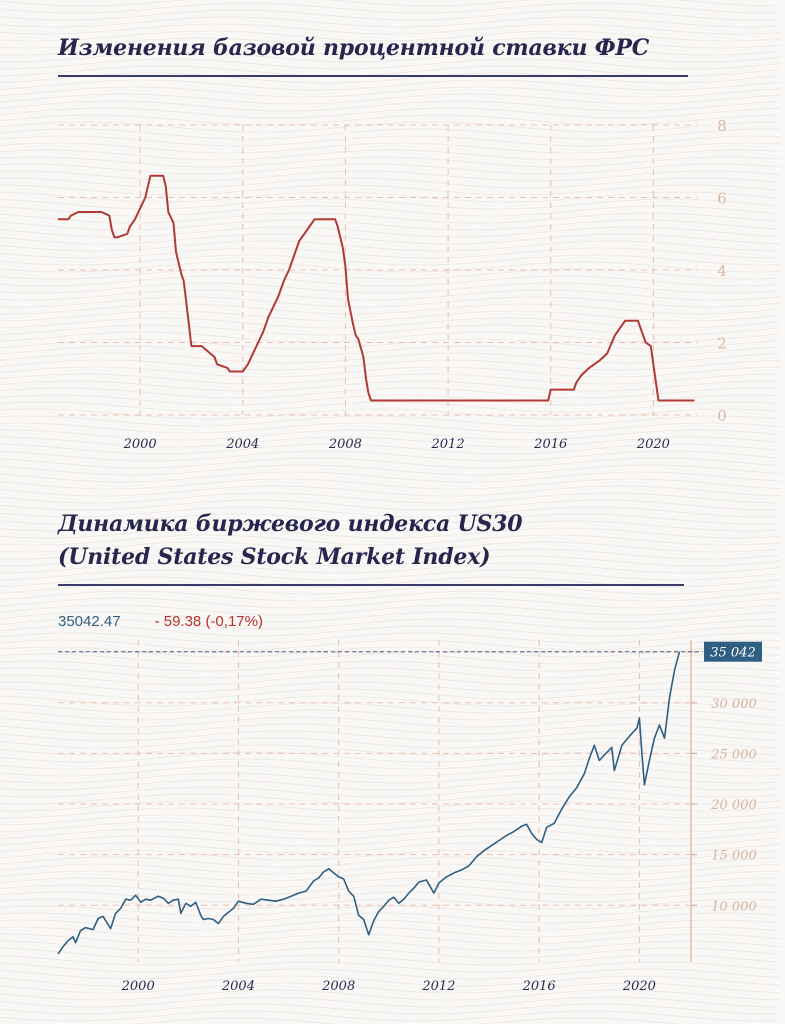  What do you see at coordinates (653, 444) in the screenshot?
I see `chart1-x-tick-label: 2020` at bounding box center [653, 444].